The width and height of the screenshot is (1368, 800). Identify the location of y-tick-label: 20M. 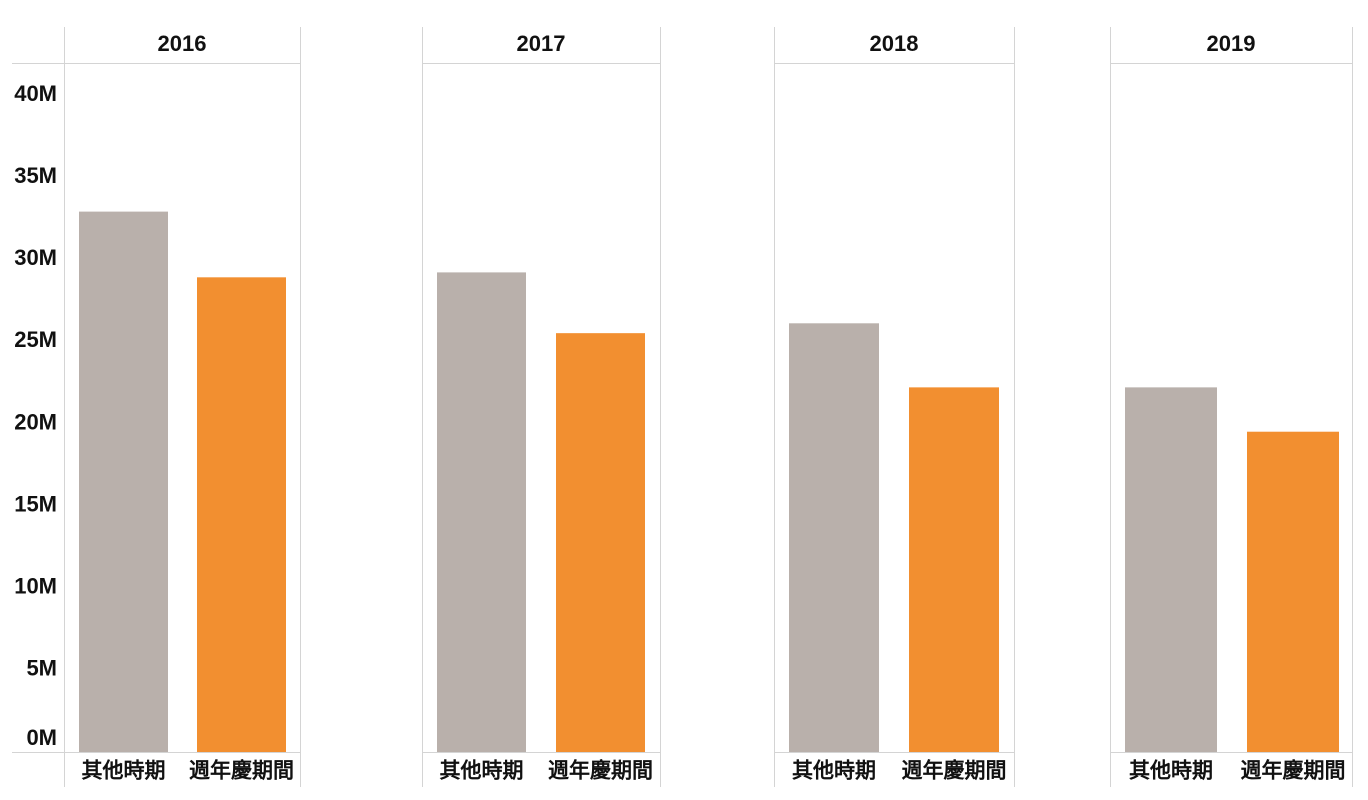
(35, 421).